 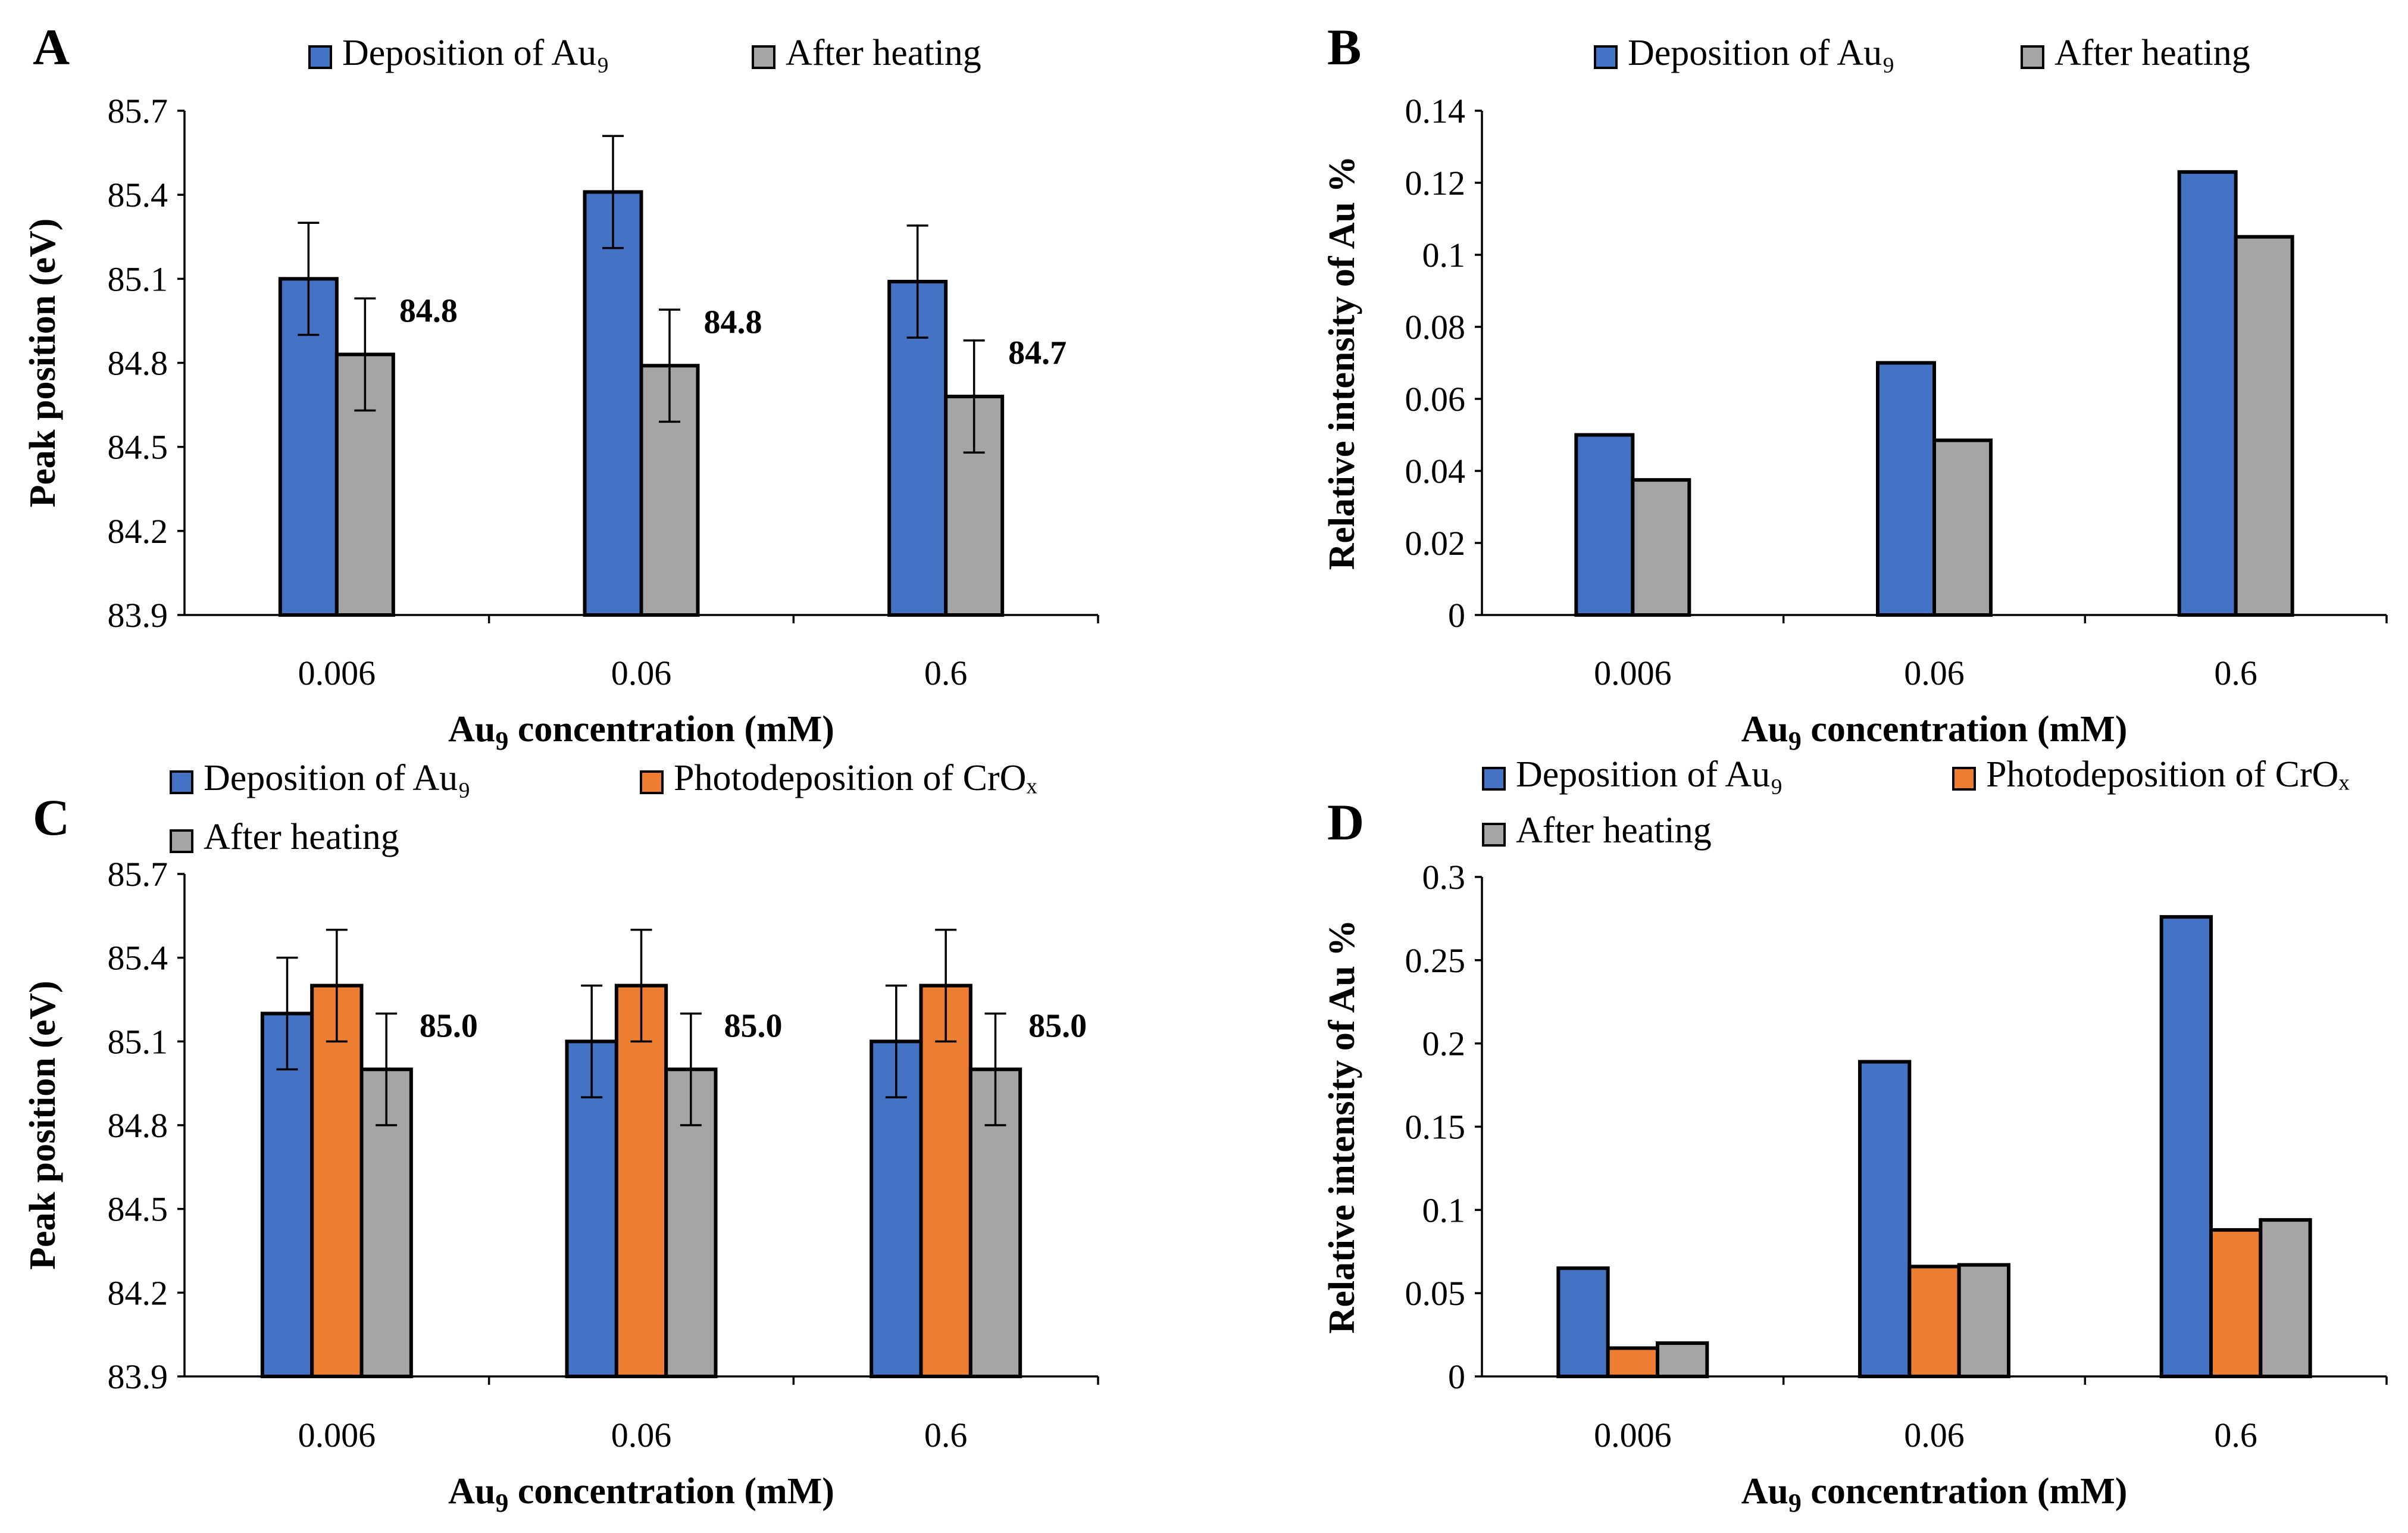 I want to click on y-tick-label: 84.5, so click(x=138, y=1209).